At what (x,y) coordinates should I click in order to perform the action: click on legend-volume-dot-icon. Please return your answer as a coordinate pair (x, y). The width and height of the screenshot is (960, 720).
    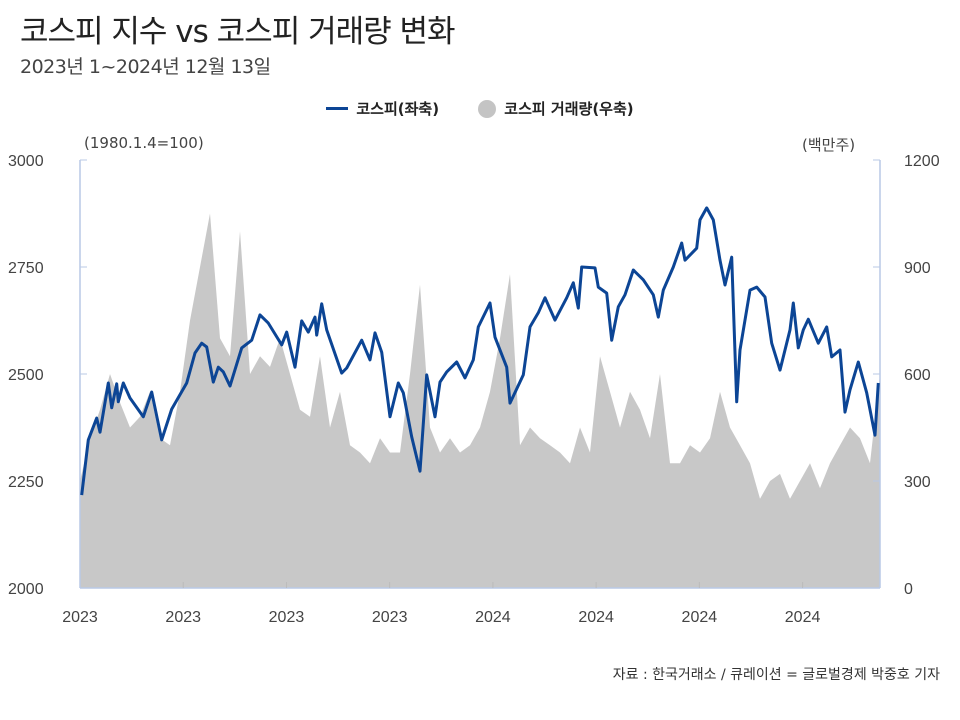
    Looking at the image, I should click on (487, 108).